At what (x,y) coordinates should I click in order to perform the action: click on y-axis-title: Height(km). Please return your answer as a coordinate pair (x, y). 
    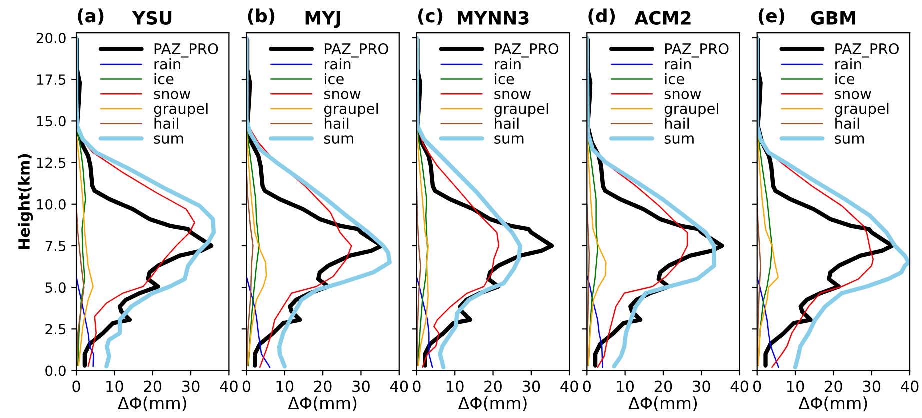
    Looking at the image, I should click on (26, 202).